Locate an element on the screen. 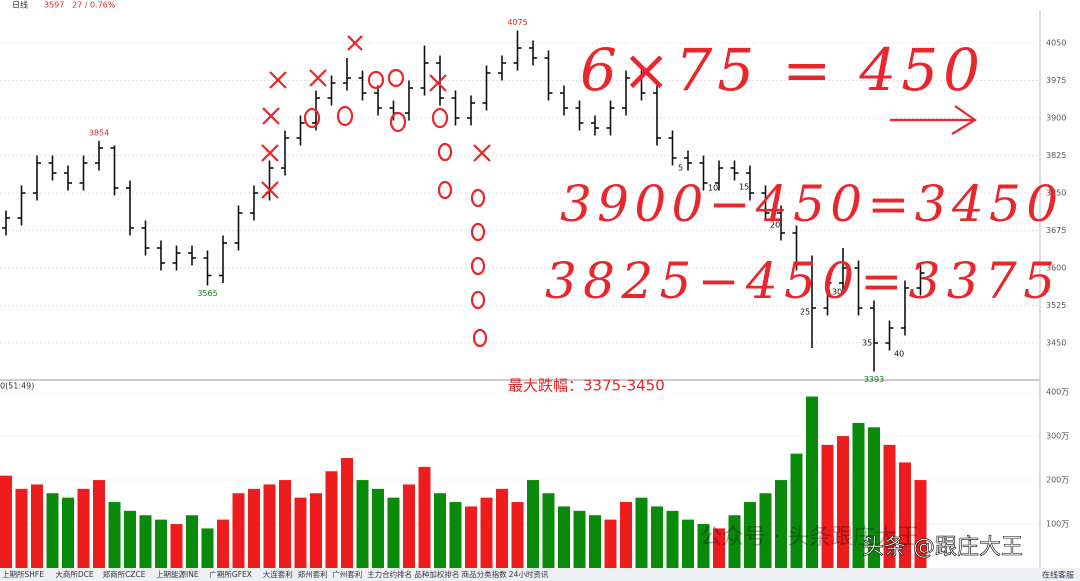 Image resolution: width=1080 pixels, height=581 pixels. tab: 主力合约排名 is located at coordinates (389, 574).